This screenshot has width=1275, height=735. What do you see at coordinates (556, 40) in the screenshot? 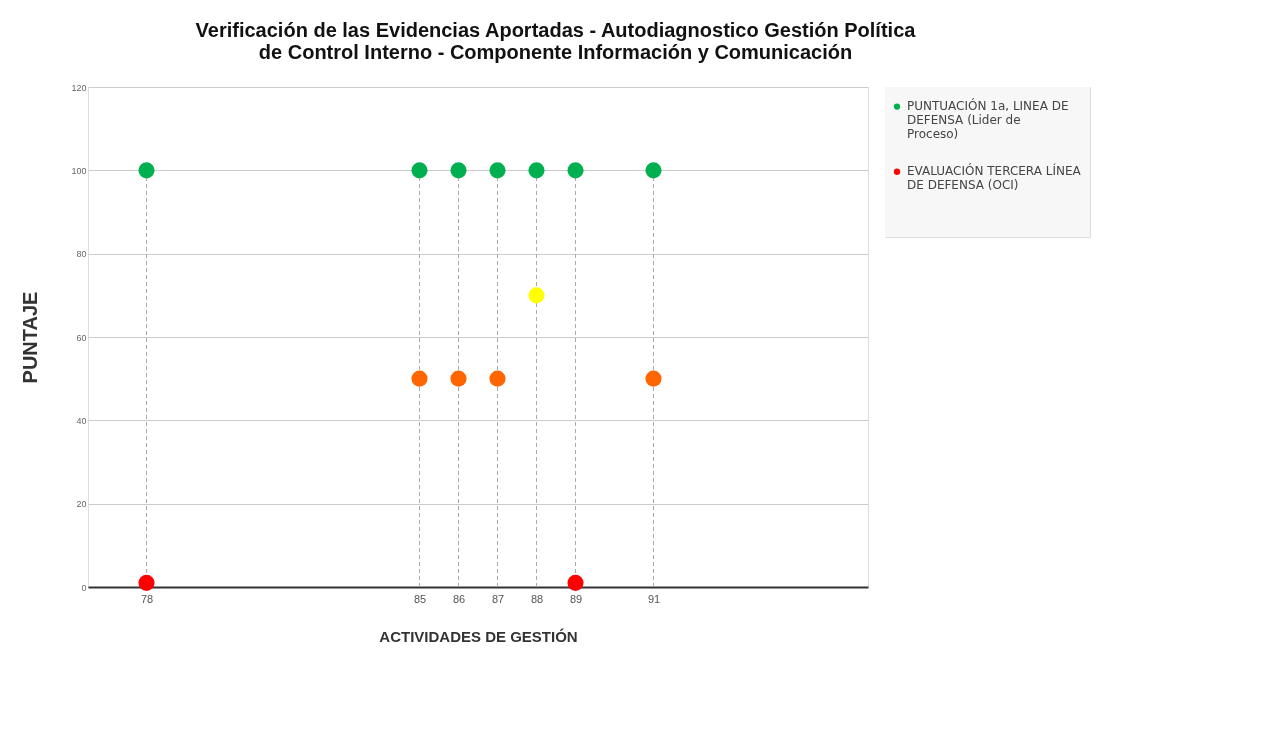
I see `chart-title: Verificación de las Evidencias Aportadas - Autodiagnostico Gestión Política de Control Interno - Componente Información y Comunicación` at bounding box center [556, 40].